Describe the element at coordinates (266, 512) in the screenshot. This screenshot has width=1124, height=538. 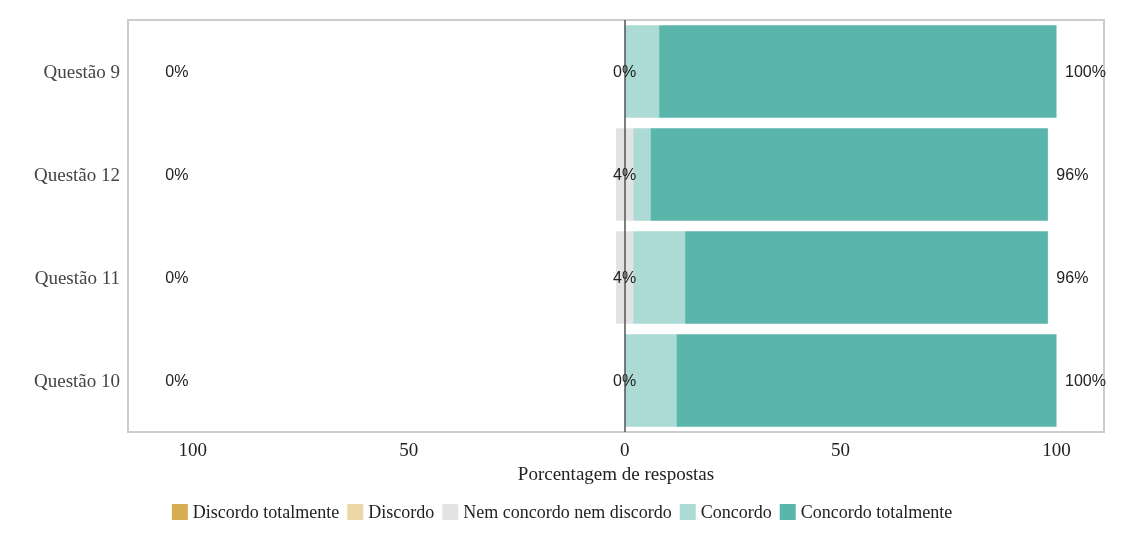
I see `legend-label: Discordo totalmente` at that location.